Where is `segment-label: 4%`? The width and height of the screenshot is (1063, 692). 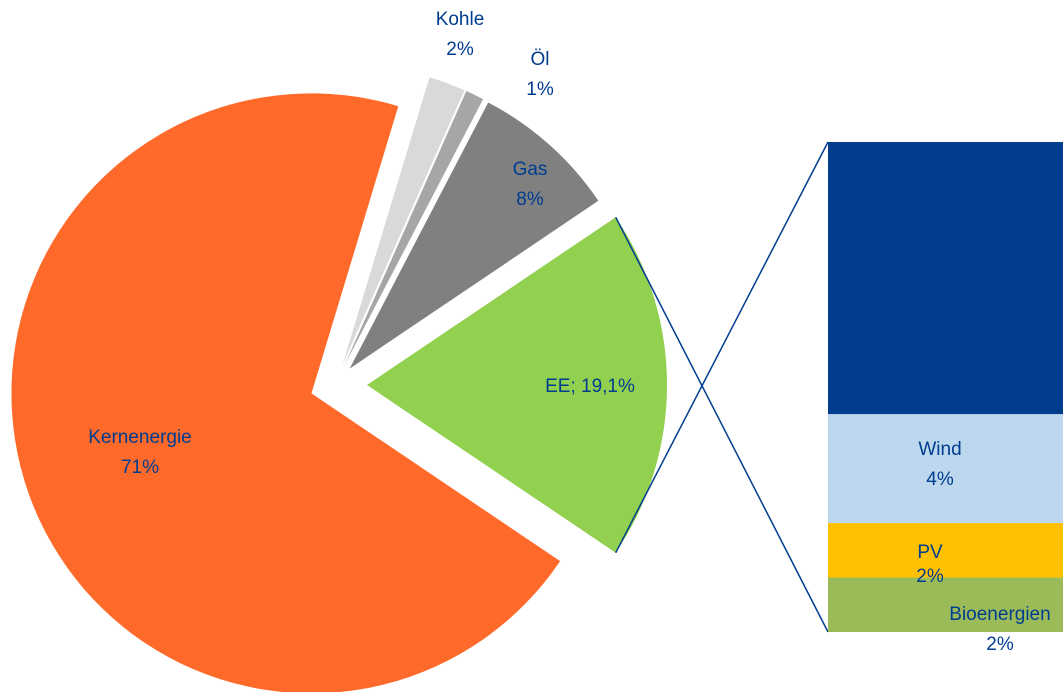
segment-label: 4% is located at coordinates (940, 479).